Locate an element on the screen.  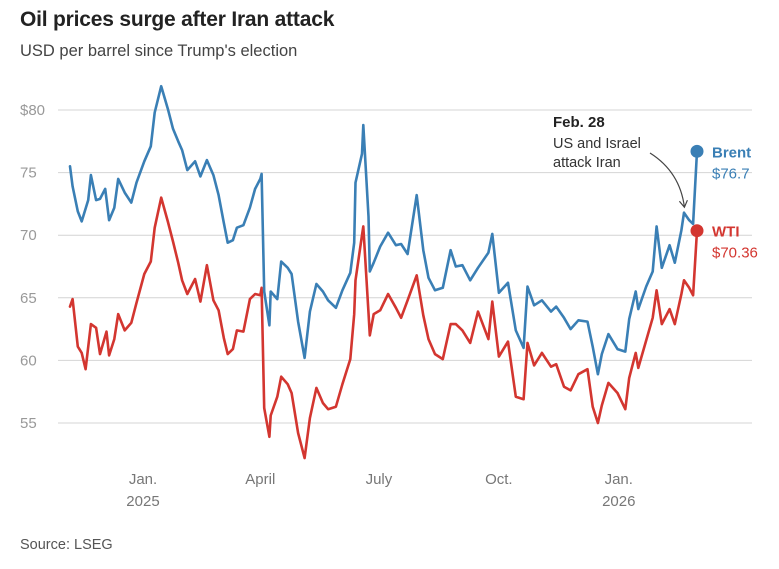
annotation-title: Feb. 28 is located at coordinates (579, 122).